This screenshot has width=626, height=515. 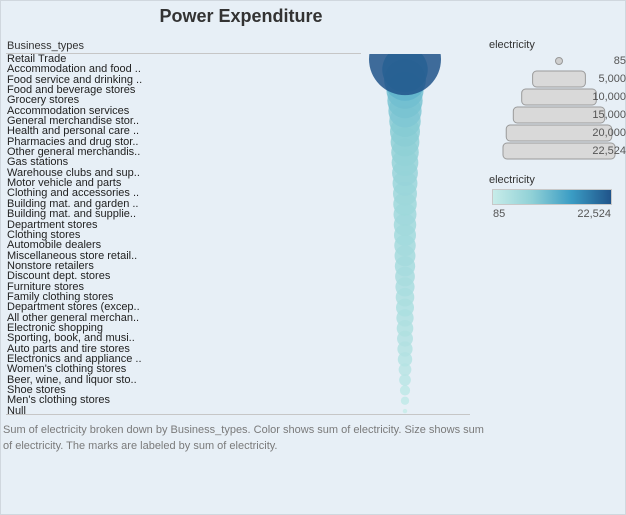 What do you see at coordinates (238, 53) in the screenshot?
I see `header-divider` at bounding box center [238, 53].